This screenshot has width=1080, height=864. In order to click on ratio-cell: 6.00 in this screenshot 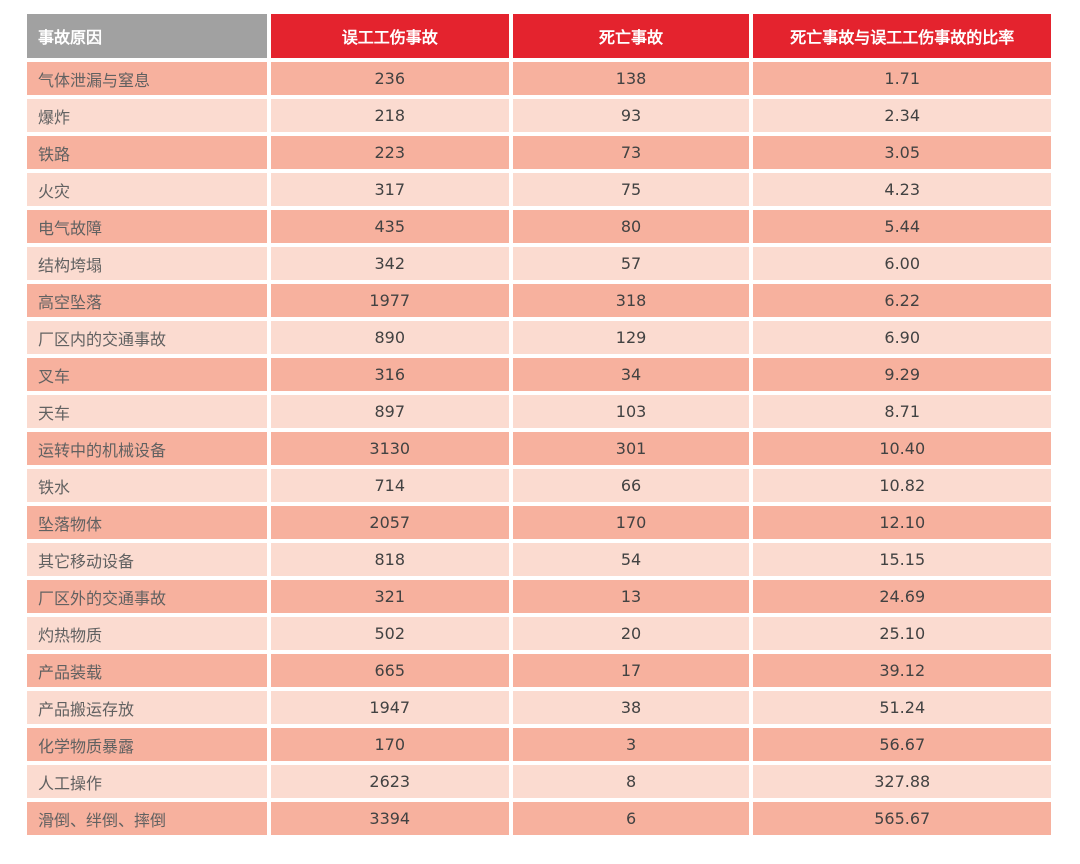, I will do `click(902, 263)`.